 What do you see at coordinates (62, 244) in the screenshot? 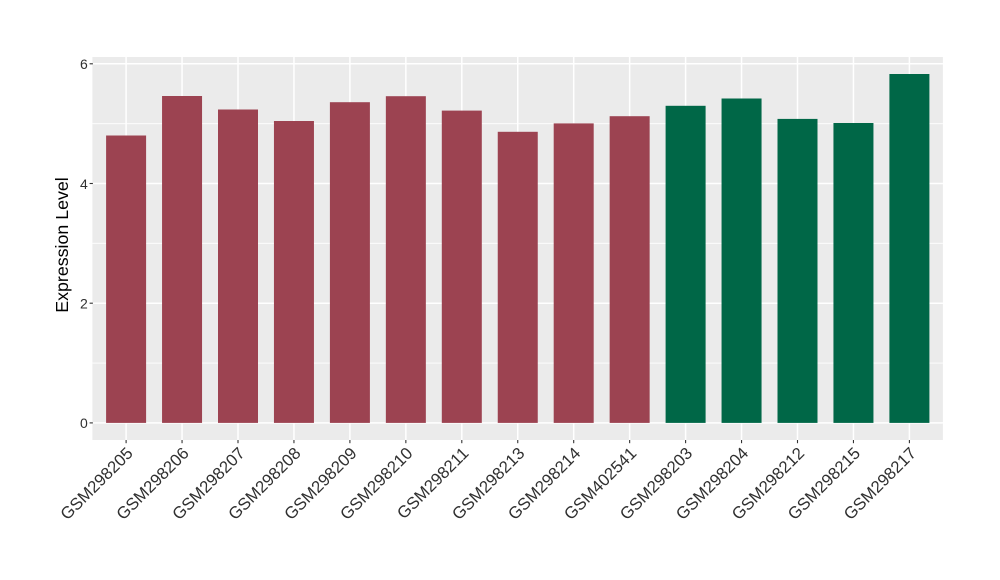
I see `svg-text: Expression Level` at bounding box center [62, 244].